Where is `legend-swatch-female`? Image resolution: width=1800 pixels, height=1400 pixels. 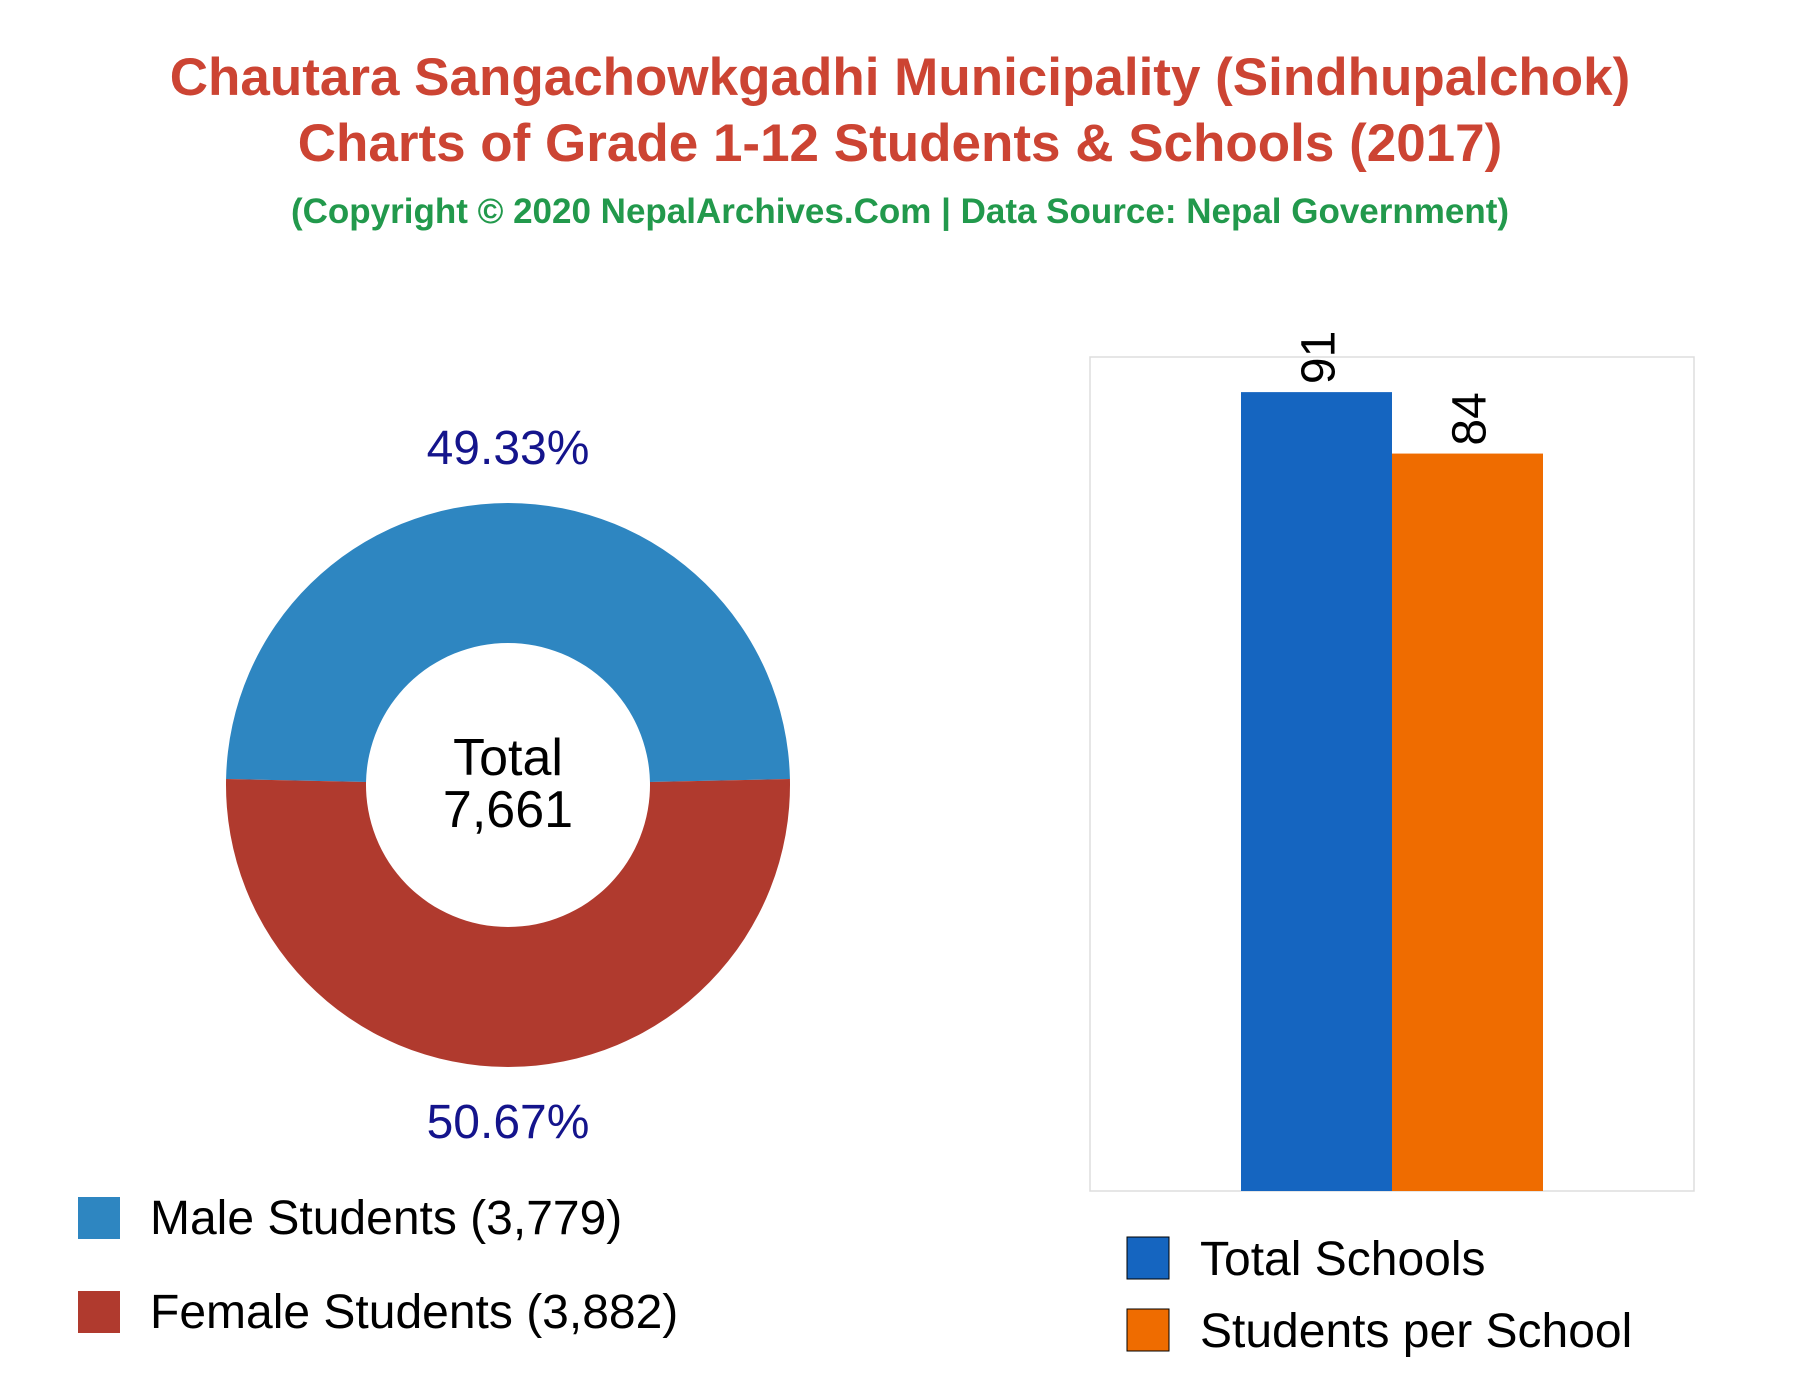 legend-swatch-female is located at coordinates (99, 1312).